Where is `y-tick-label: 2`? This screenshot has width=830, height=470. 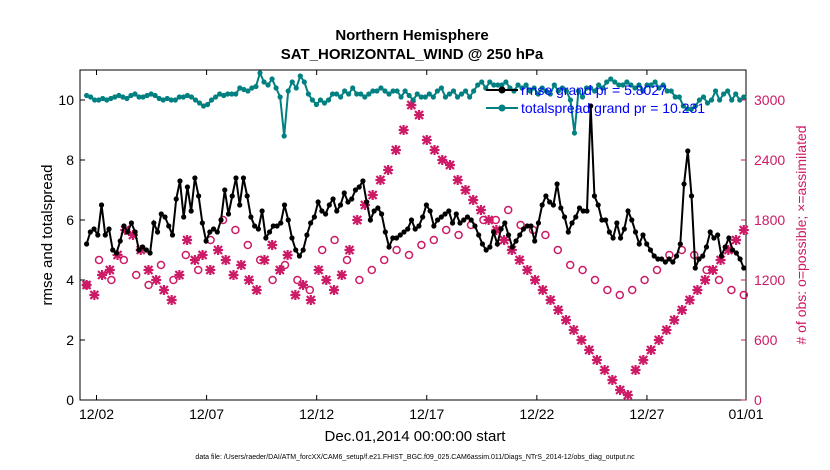 y-tick-label: 2 is located at coordinates (70, 340).